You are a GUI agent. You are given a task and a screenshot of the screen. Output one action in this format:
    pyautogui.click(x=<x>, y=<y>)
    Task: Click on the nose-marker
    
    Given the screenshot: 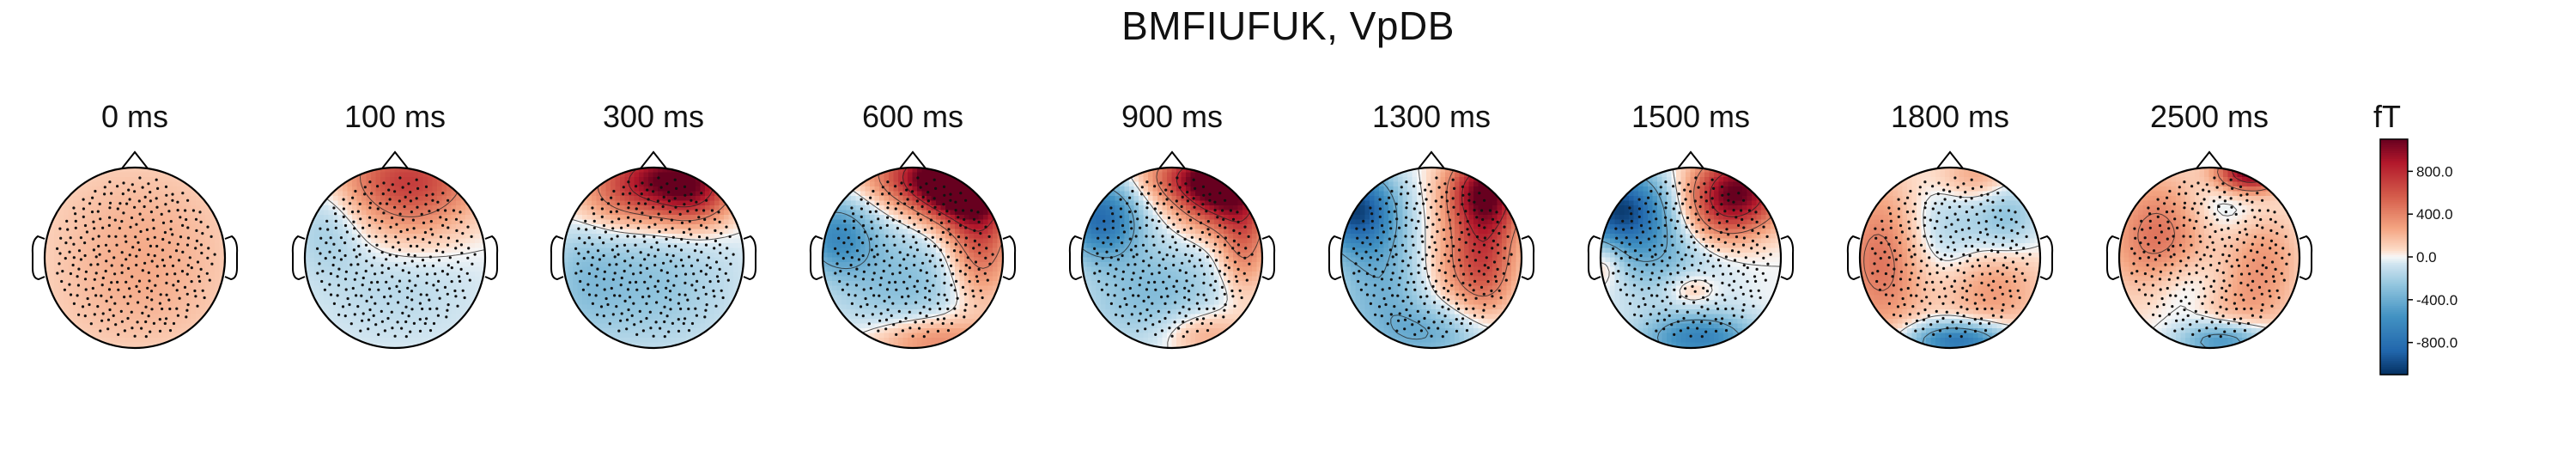 What is the action you would take?
    pyautogui.click(x=395, y=159)
    